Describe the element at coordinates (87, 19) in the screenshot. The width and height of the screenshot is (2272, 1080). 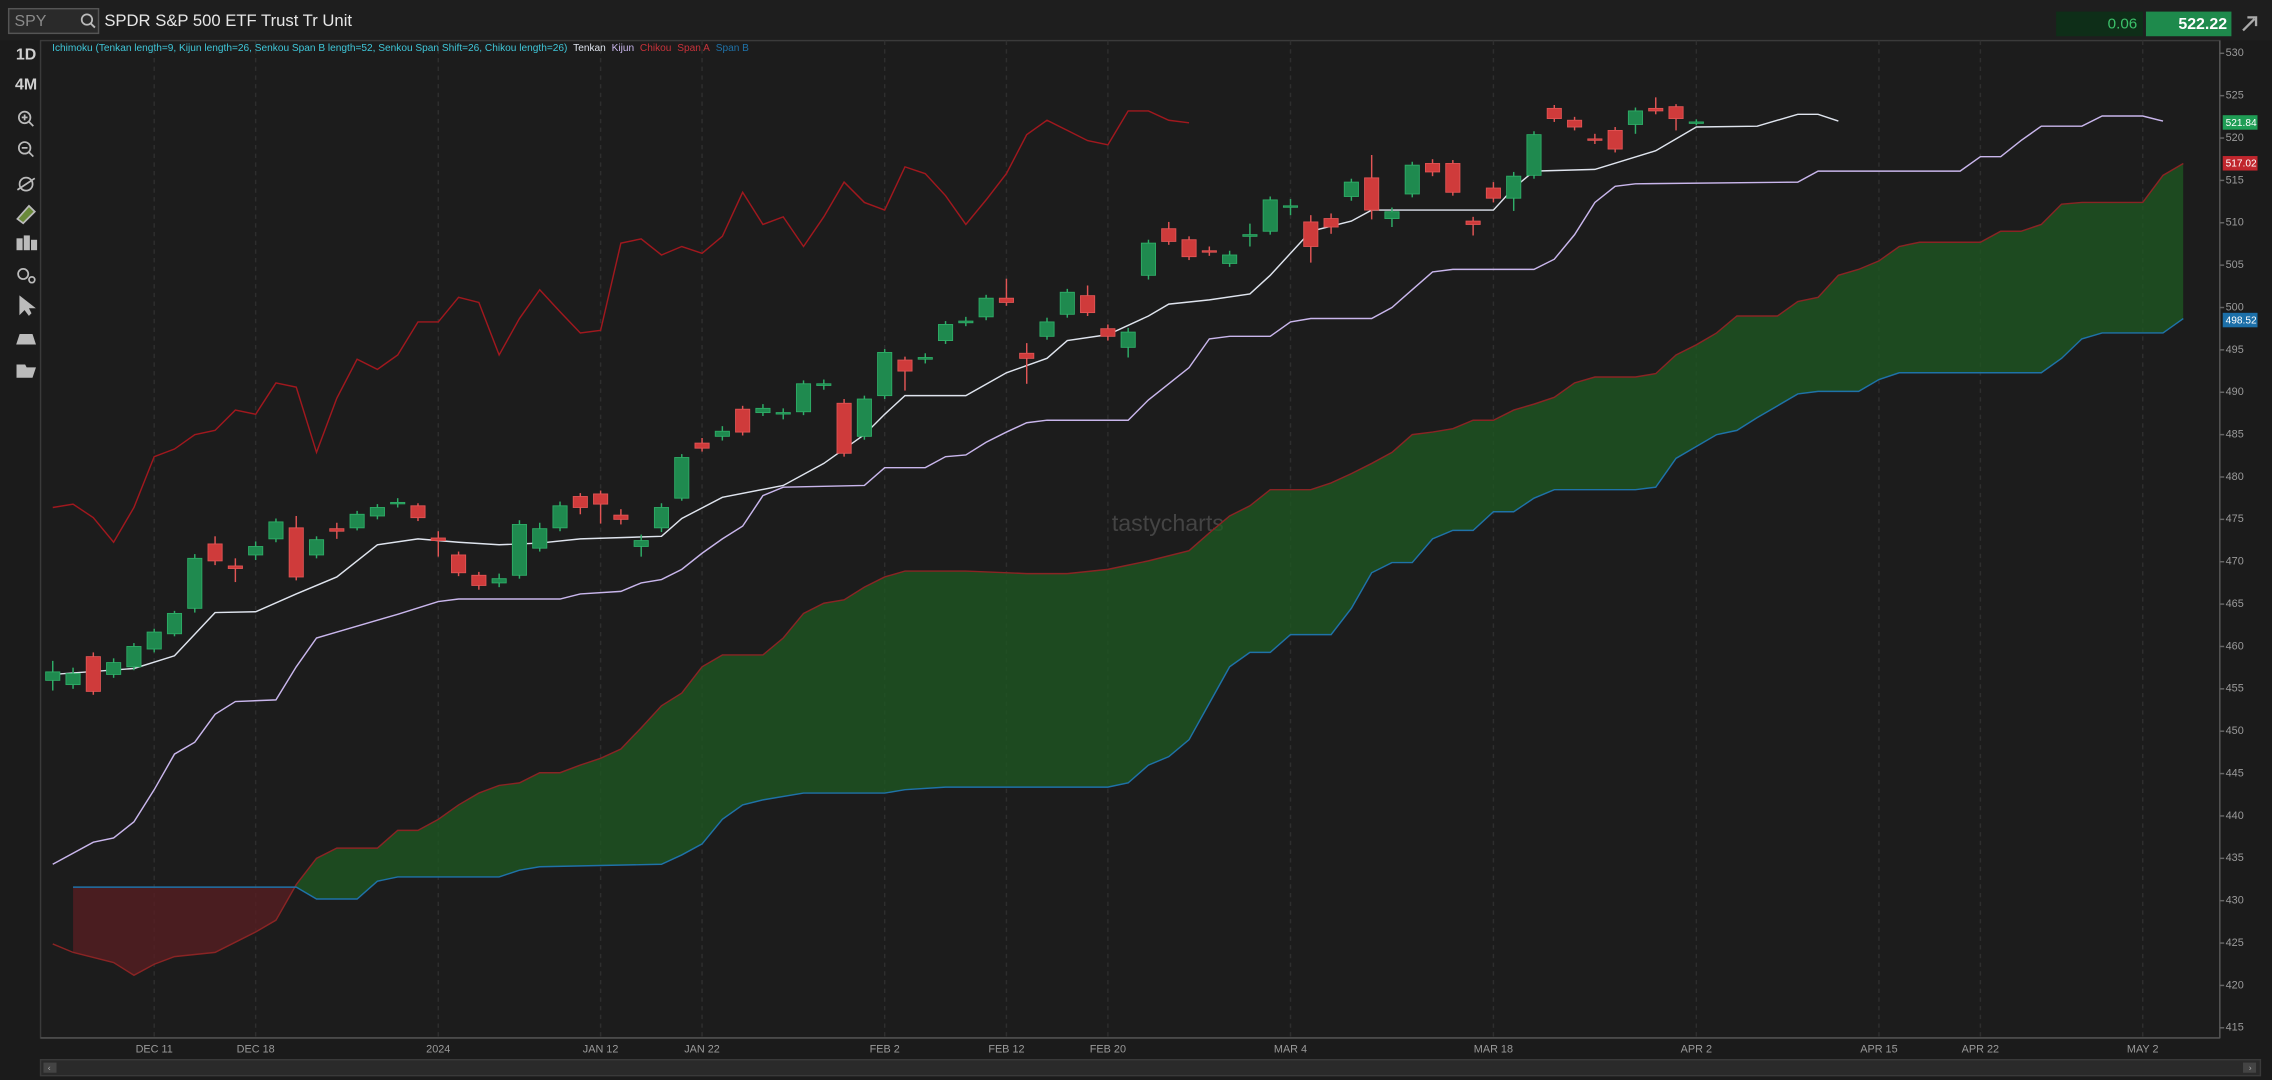
I see `search-icon` at that location.